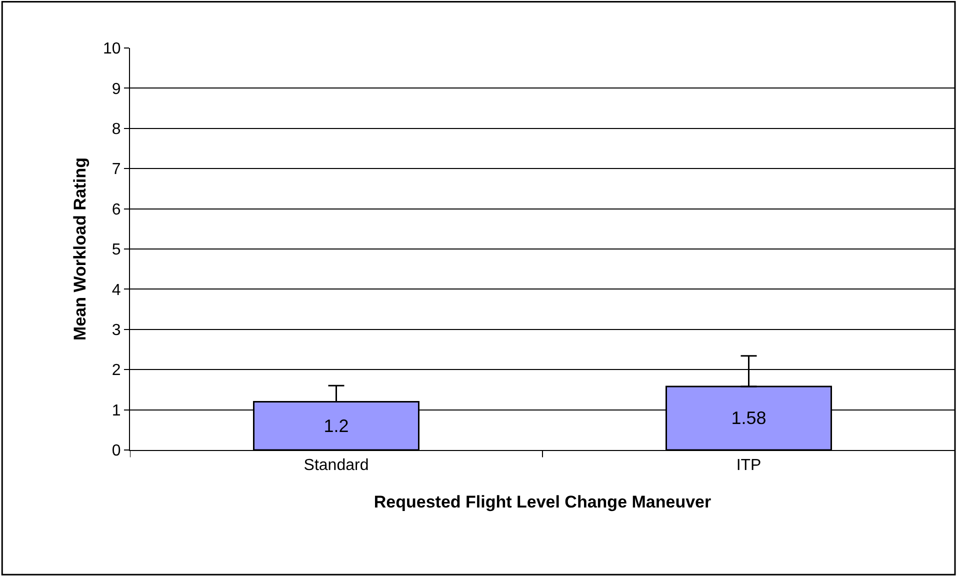 This screenshot has width=958, height=576. I want to click on y-tick-label: 5, so click(116, 250).